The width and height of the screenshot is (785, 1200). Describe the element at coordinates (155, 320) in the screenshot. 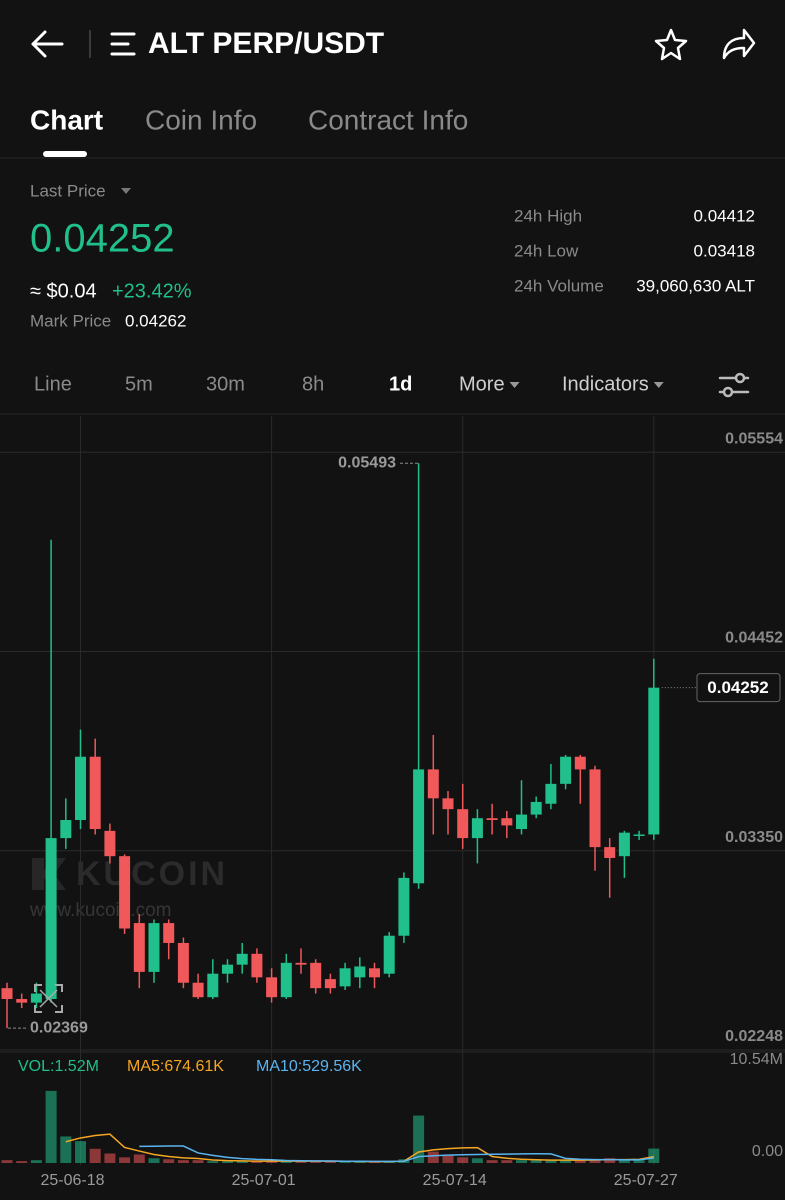

I see `mark-price: 0.04262` at that location.